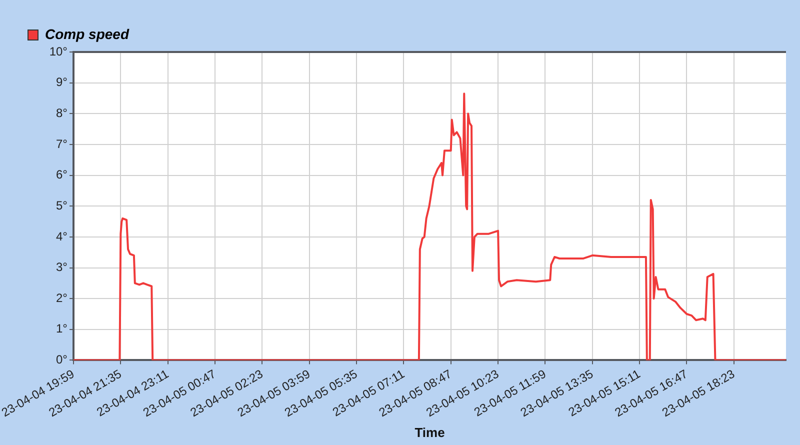 This screenshot has width=800, height=445. What do you see at coordinates (429, 432) in the screenshot?
I see `x-axis-title: Time` at bounding box center [429, 432].